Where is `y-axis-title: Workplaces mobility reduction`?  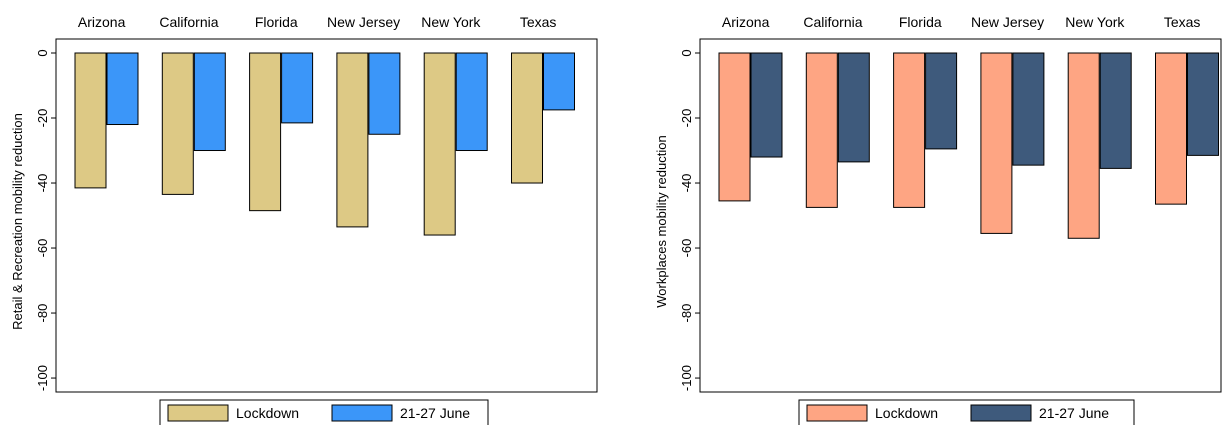
y-axis-title: Workplaces mobility reduction is located at coordinates (661, 221).